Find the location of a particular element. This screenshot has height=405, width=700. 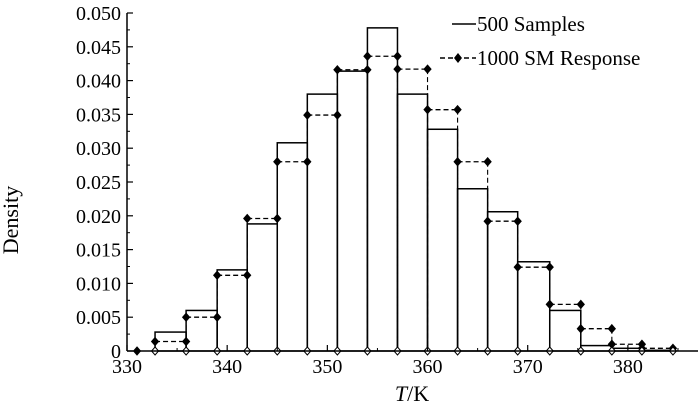

y-tick-label-7: 0.035 is located at coordinates (98, 115).